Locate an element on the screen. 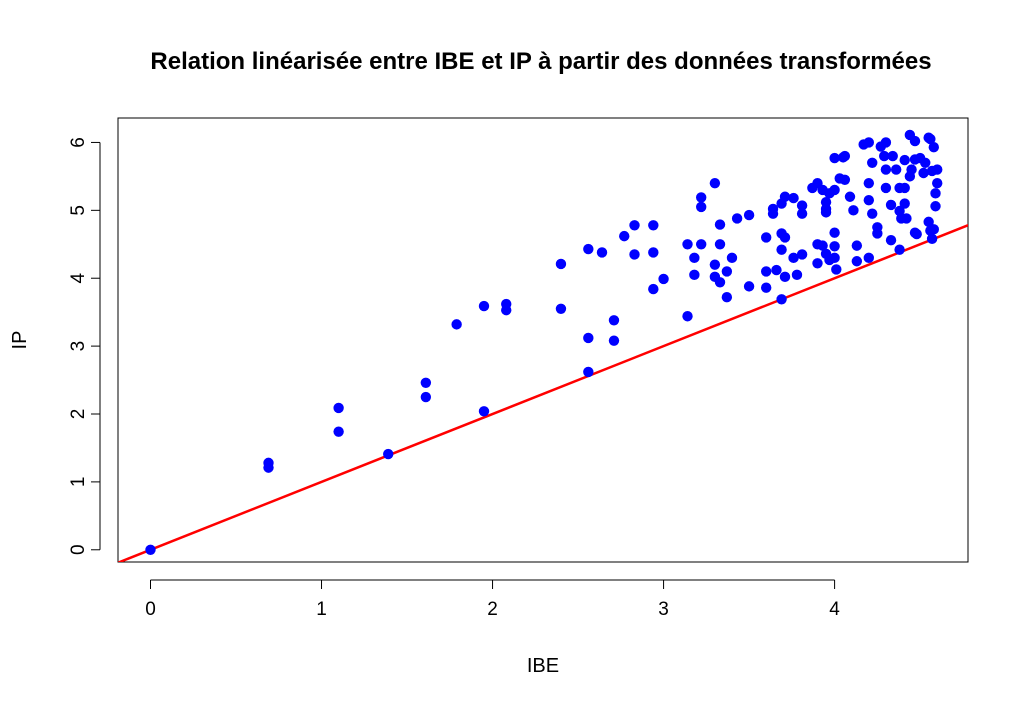 This screenshot has width=1029, height=709. x-tick-label: 4 is located at coordinates (834, 609).